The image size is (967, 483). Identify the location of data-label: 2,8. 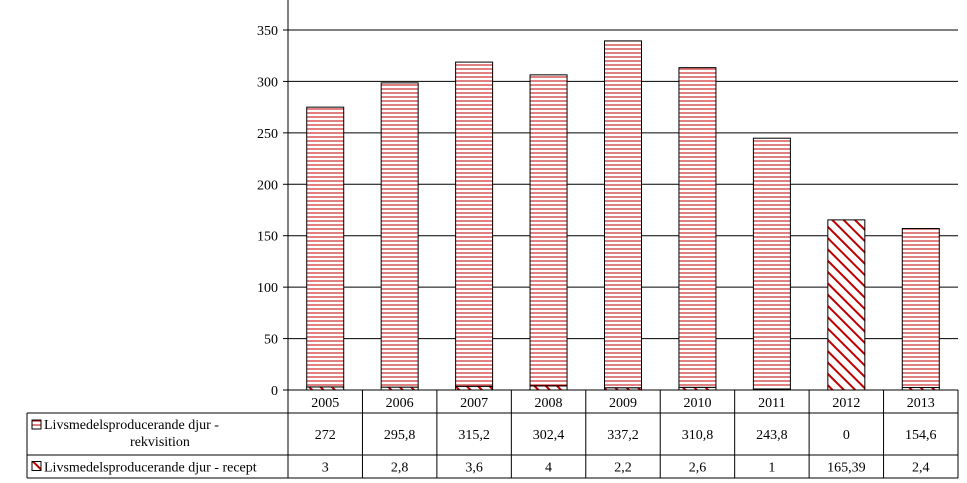
(400, 468).